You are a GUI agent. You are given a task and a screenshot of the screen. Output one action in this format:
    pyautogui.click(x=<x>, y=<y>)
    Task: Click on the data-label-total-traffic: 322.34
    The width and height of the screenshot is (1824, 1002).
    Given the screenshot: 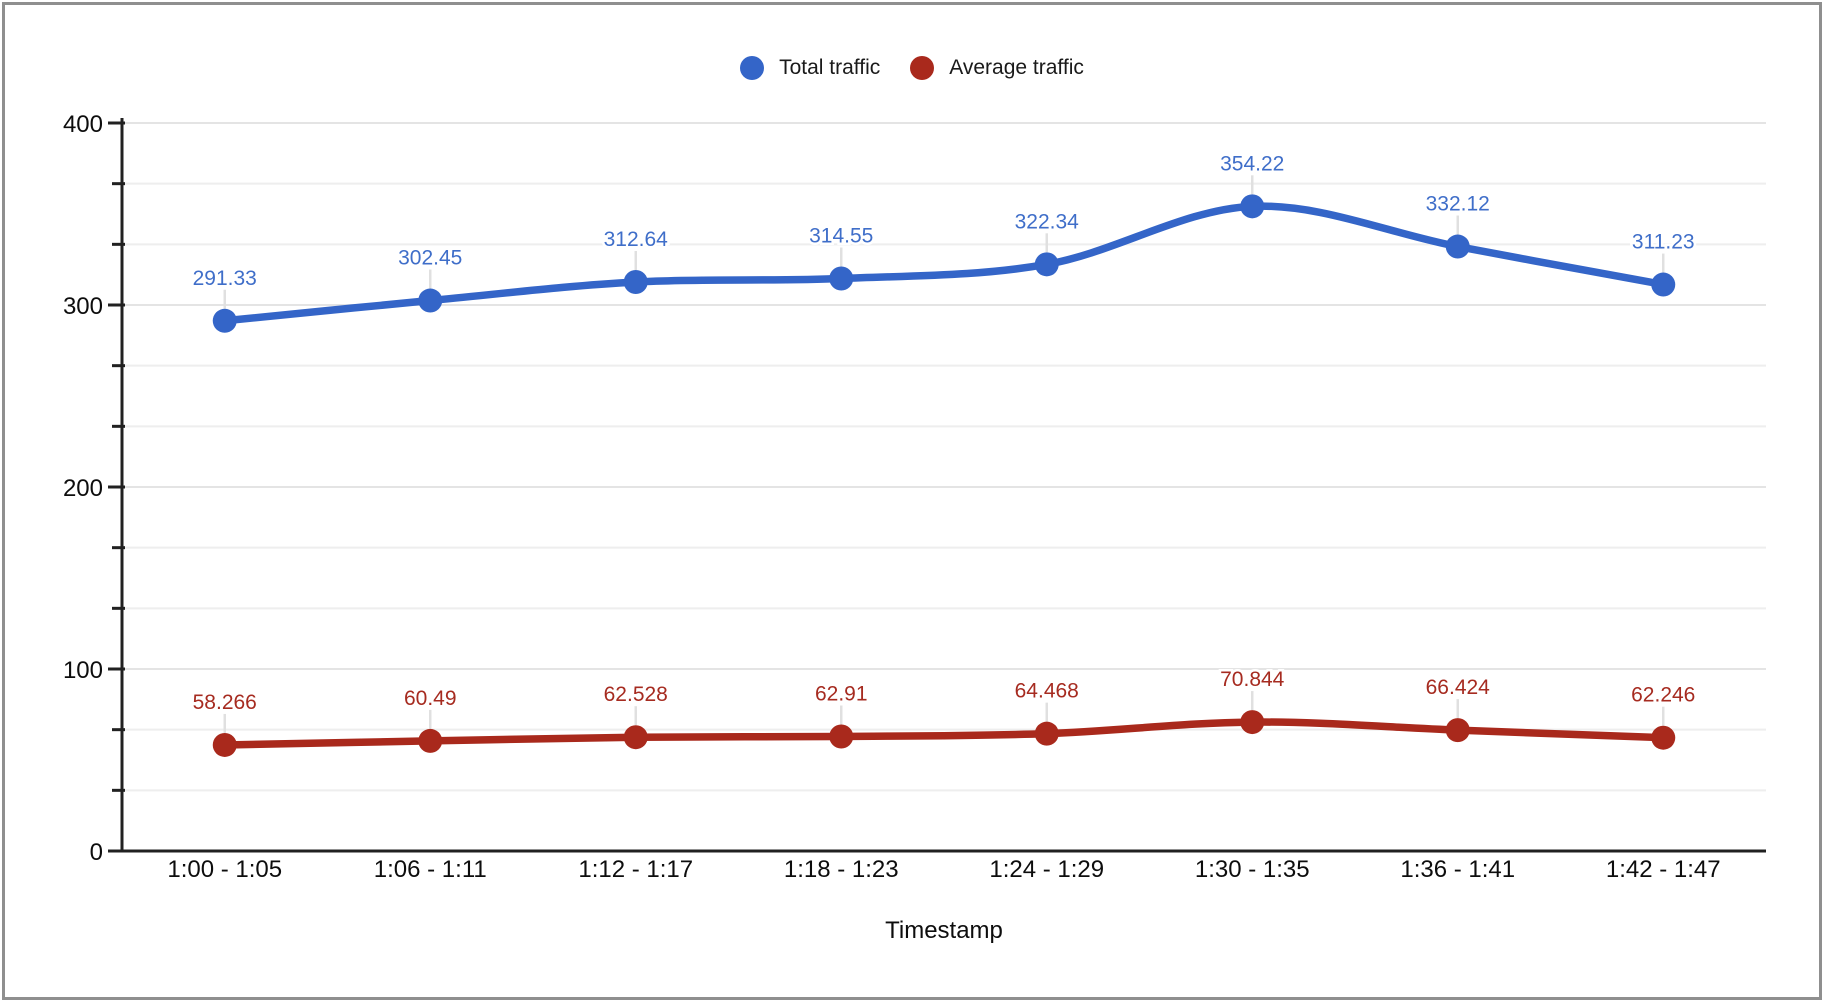 What is the action you would take?
    pyautogui.click(x=1047, y=221)
    